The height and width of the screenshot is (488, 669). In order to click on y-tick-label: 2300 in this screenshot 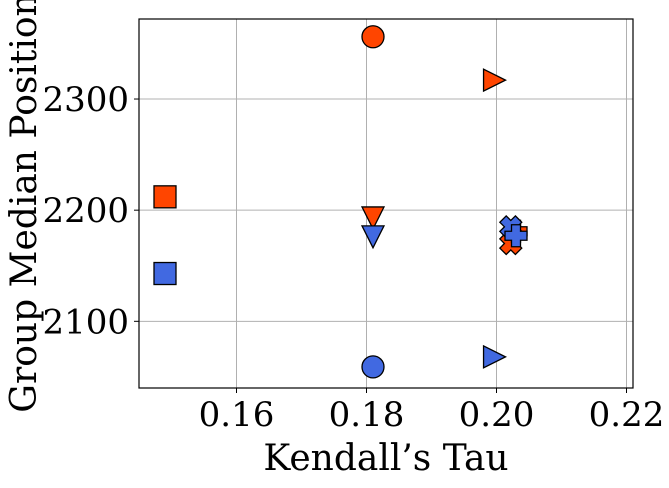, I will do `click(85, 100)`.